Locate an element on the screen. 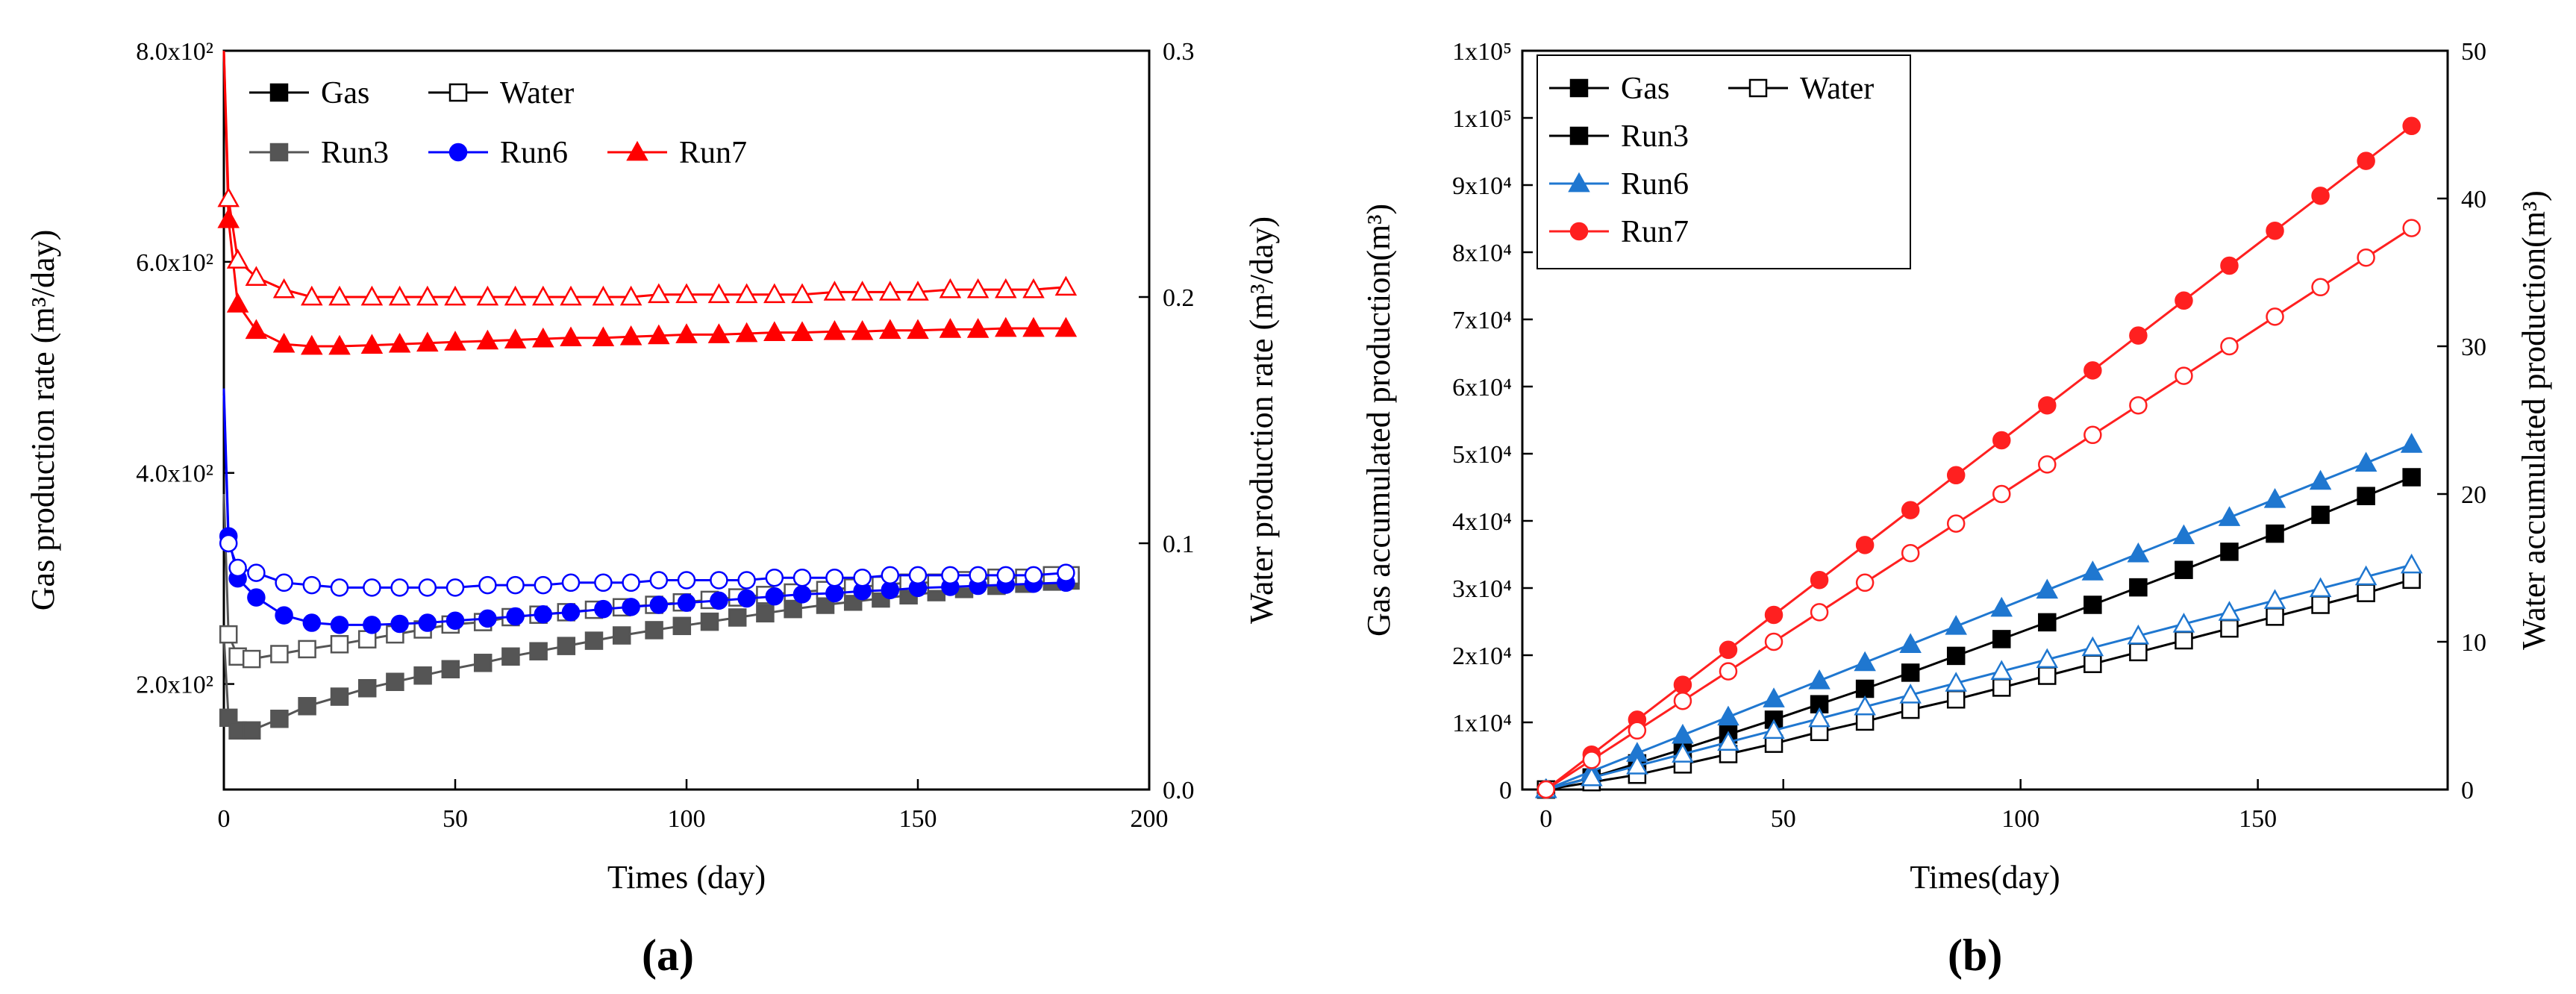  a-y2-axis-label: Water production rate (m³/day) is located at coordinates (1261, 420).